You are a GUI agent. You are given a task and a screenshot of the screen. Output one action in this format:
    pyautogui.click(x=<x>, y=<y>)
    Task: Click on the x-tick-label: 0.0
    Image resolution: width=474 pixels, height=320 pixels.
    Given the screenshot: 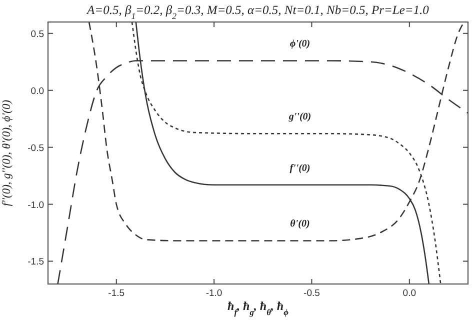 What is the action you would take?
    pyautogui.click(x=409, y=293)
    